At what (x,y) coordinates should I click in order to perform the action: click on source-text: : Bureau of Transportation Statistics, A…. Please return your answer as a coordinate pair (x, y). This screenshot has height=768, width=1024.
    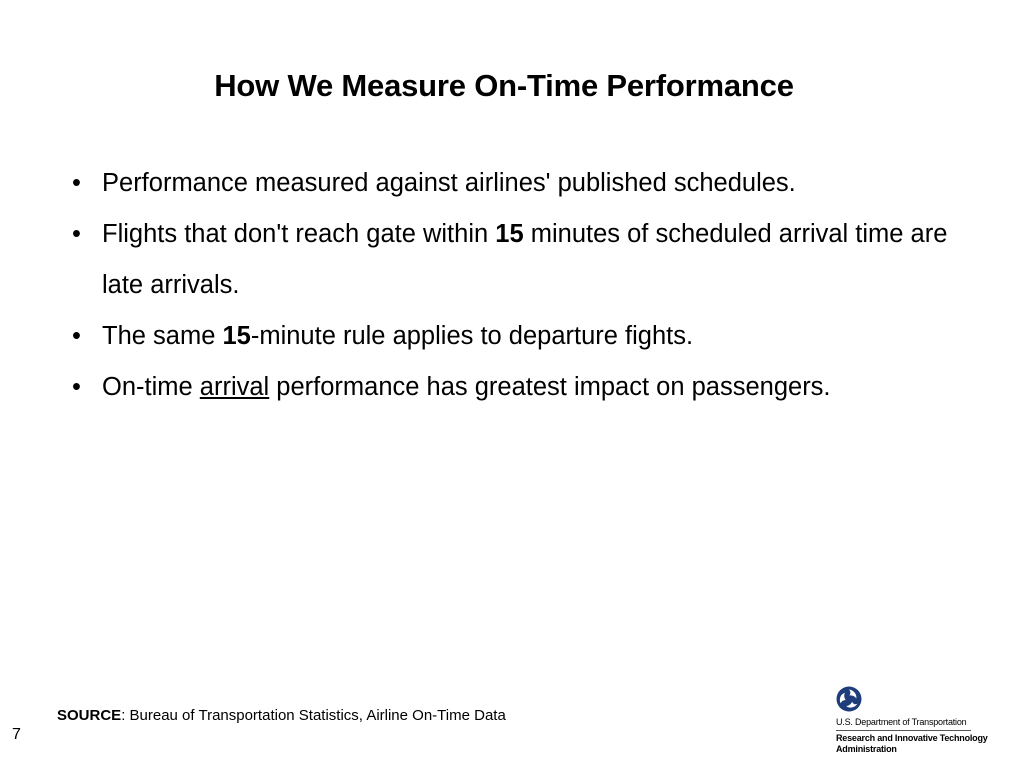
    Looking at the image, I should click on (313, 715).